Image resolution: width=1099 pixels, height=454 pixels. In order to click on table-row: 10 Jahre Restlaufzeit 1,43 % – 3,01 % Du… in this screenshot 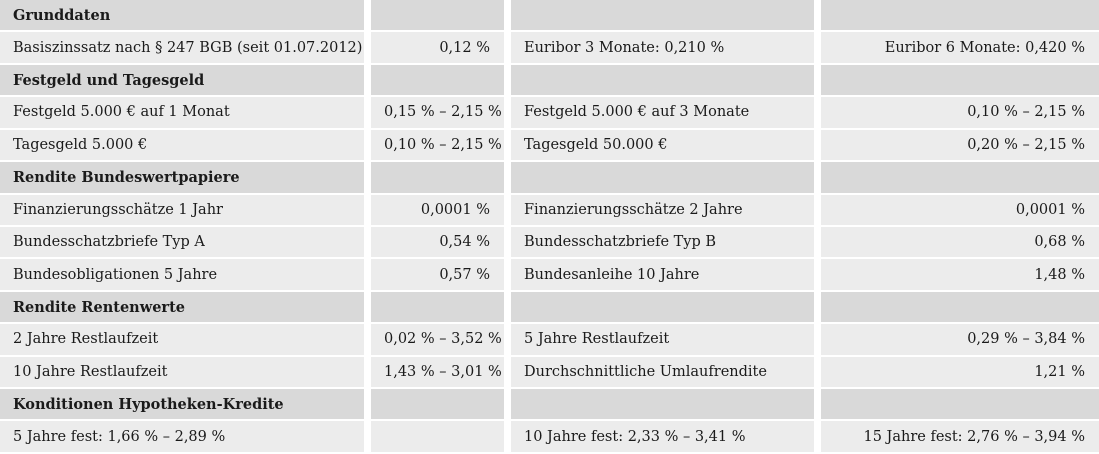, I will do `click(549, 373)`.